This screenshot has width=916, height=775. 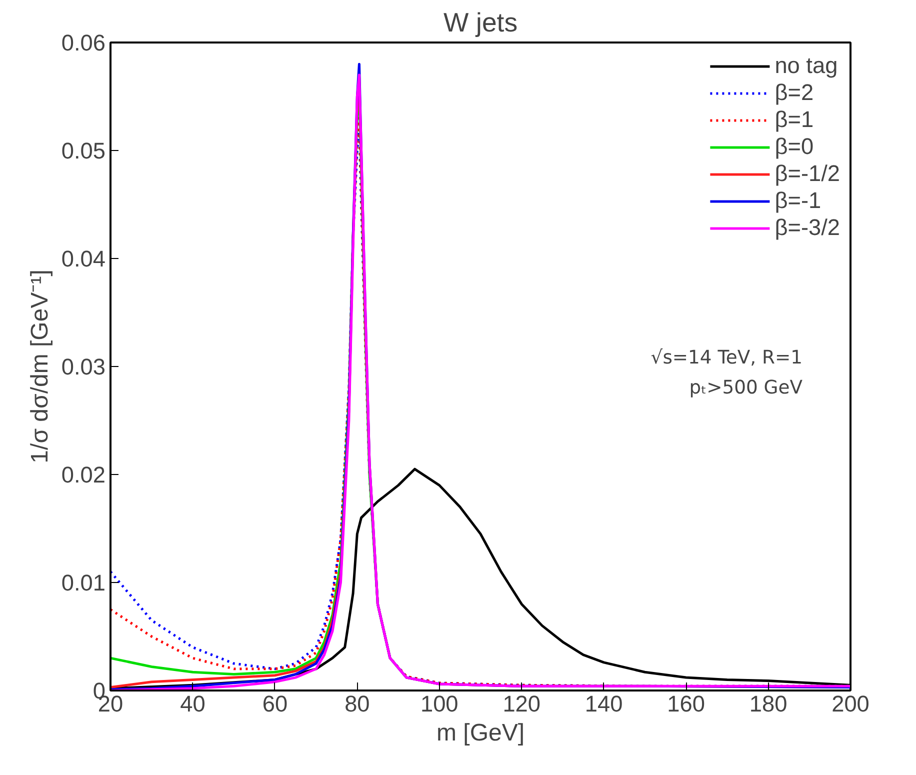 I want to click on legend-label: β=1, so click(x=794, y=119).